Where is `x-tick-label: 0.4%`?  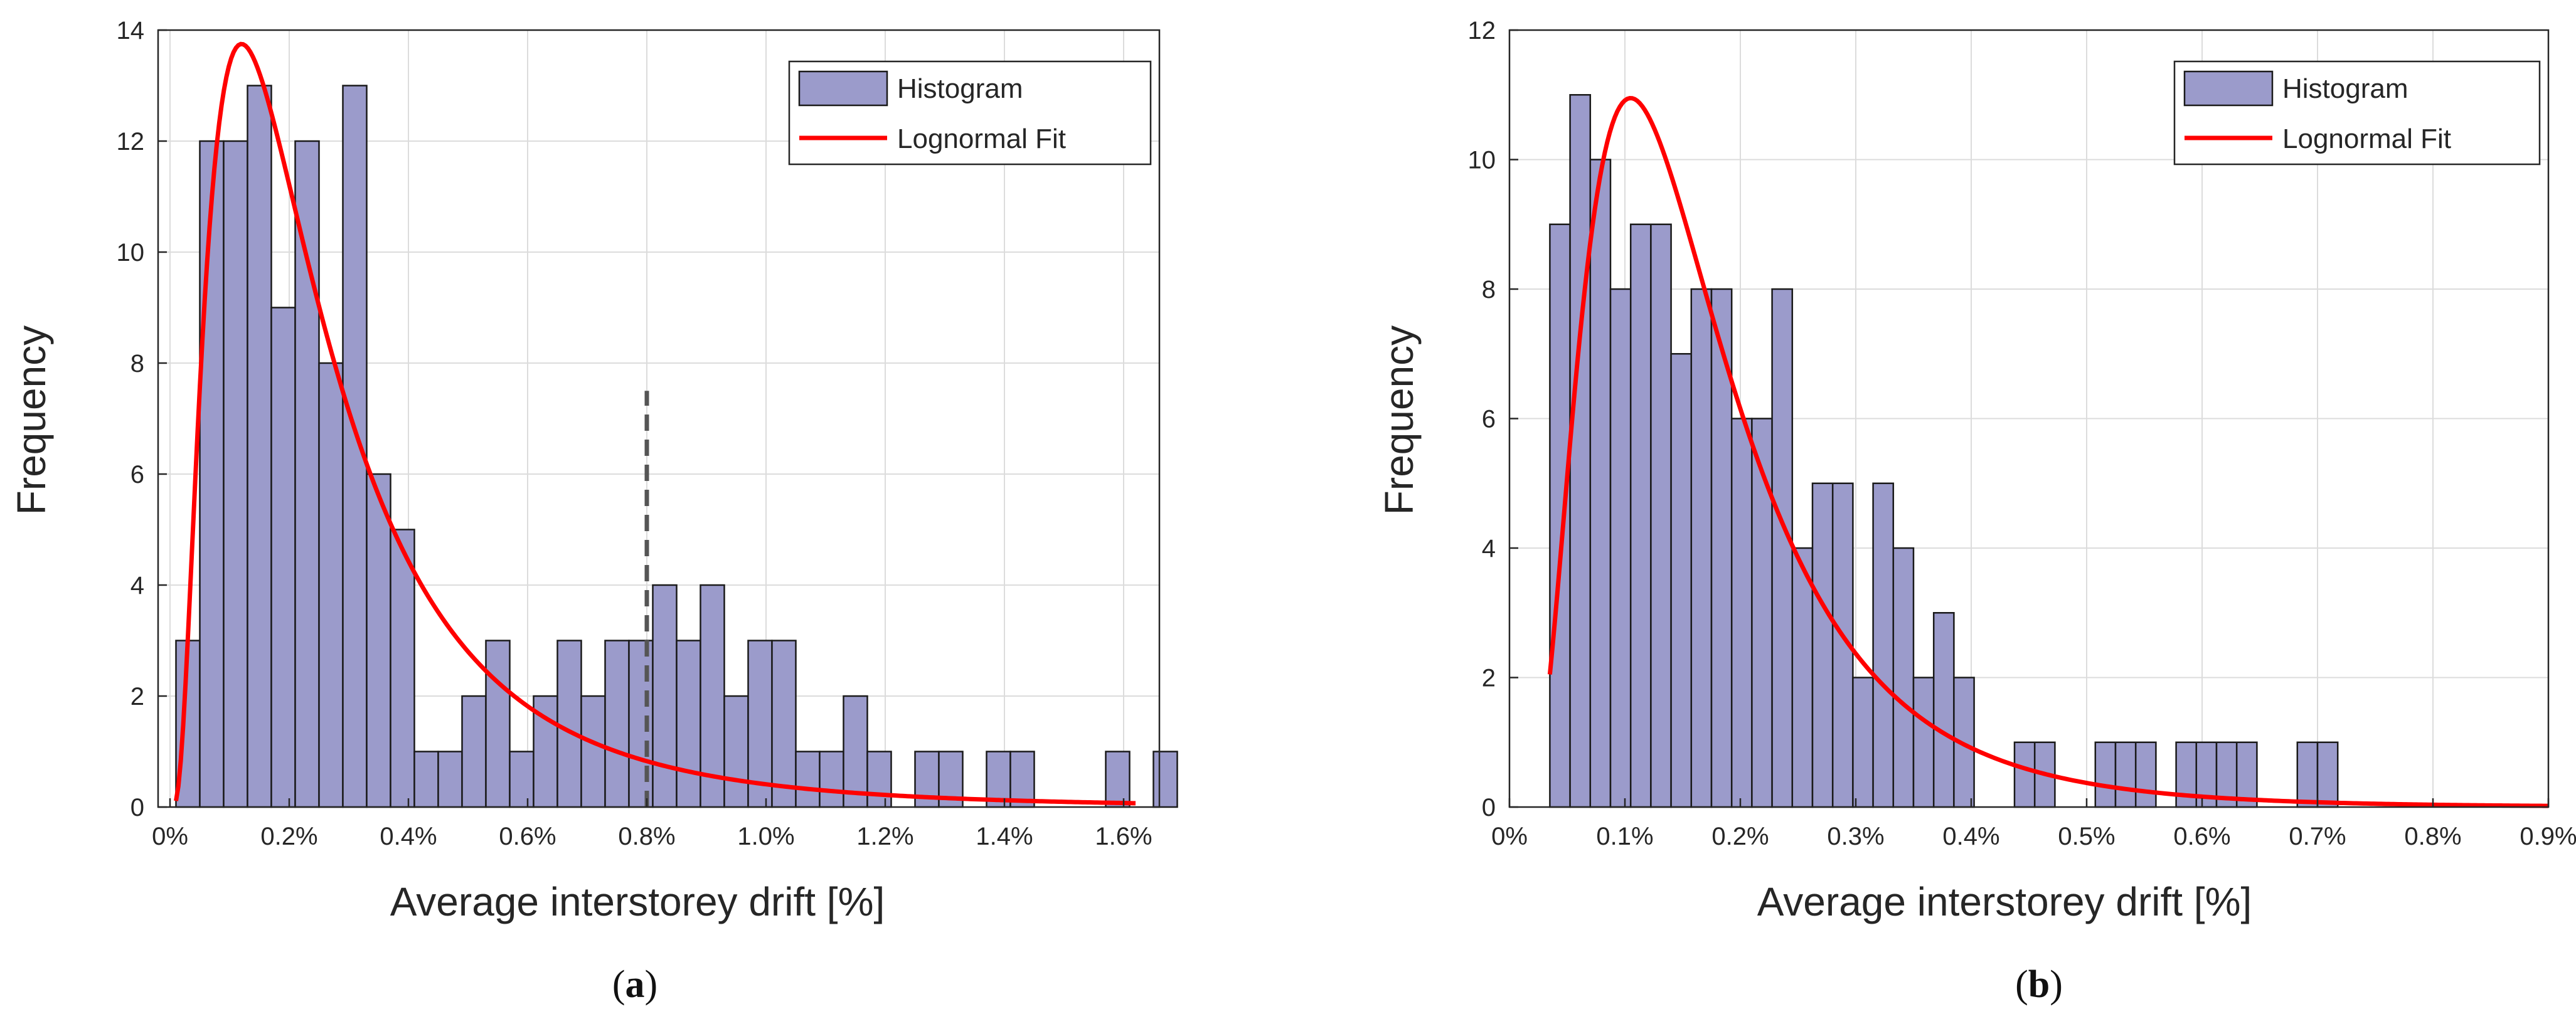 x-tick-label: 0.4% is located at coordinates (408, 836).